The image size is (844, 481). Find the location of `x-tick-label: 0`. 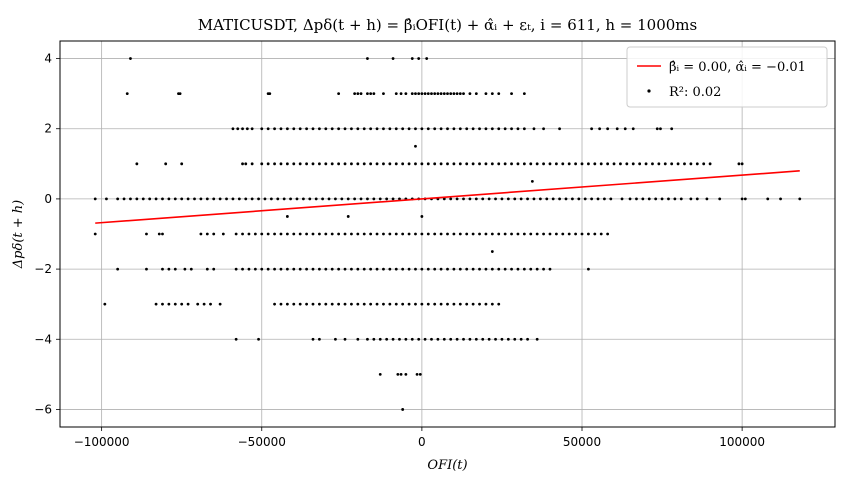

x-tick-label: 0 is located at coordinates (422, 442).